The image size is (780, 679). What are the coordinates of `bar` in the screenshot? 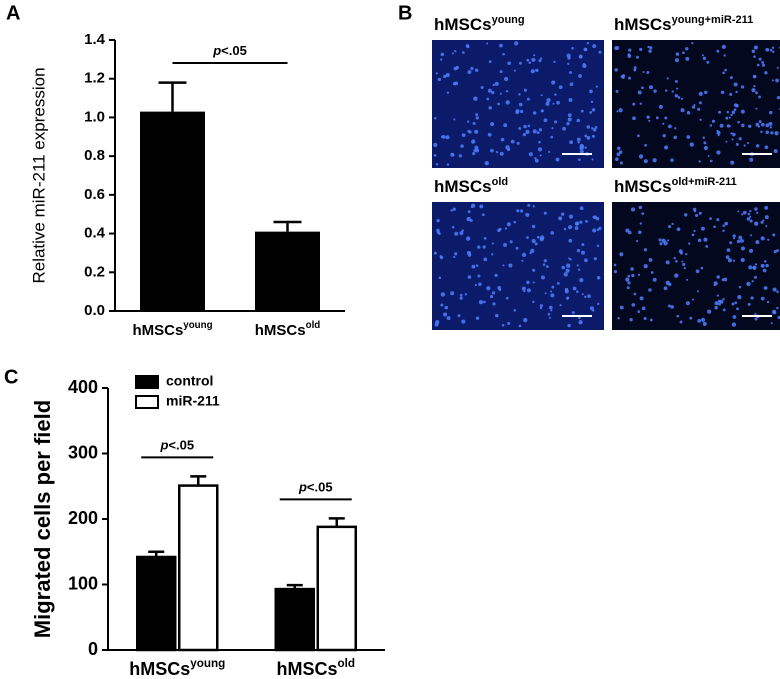 It's located at (198, 568).